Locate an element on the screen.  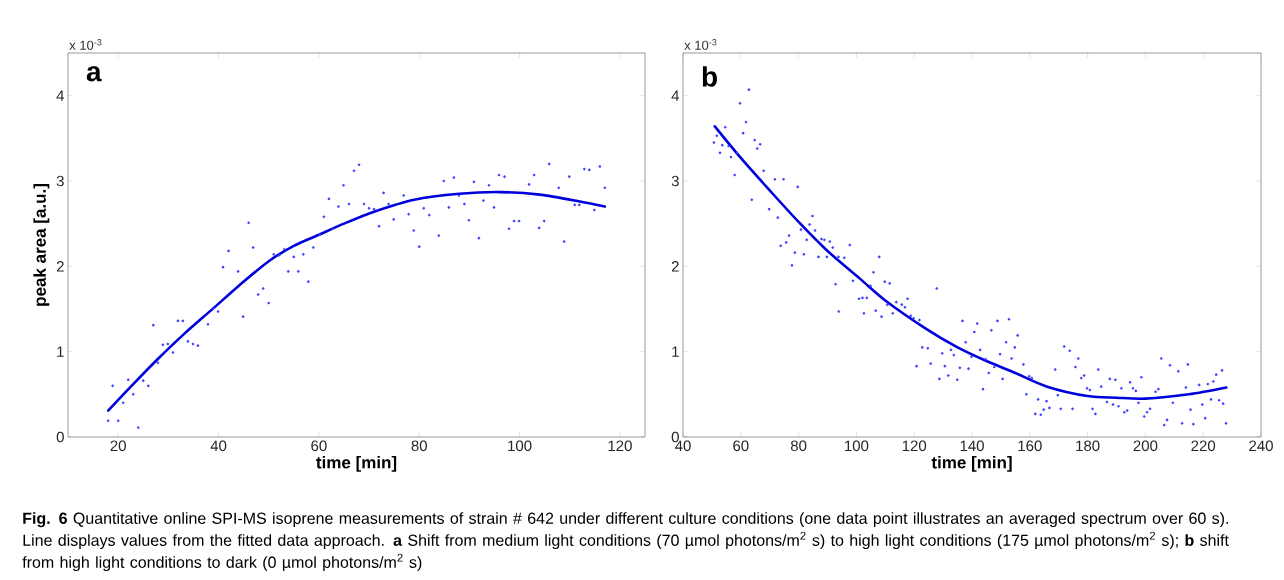
x-tick-label: 220 is located at coordinates (1203, 446).